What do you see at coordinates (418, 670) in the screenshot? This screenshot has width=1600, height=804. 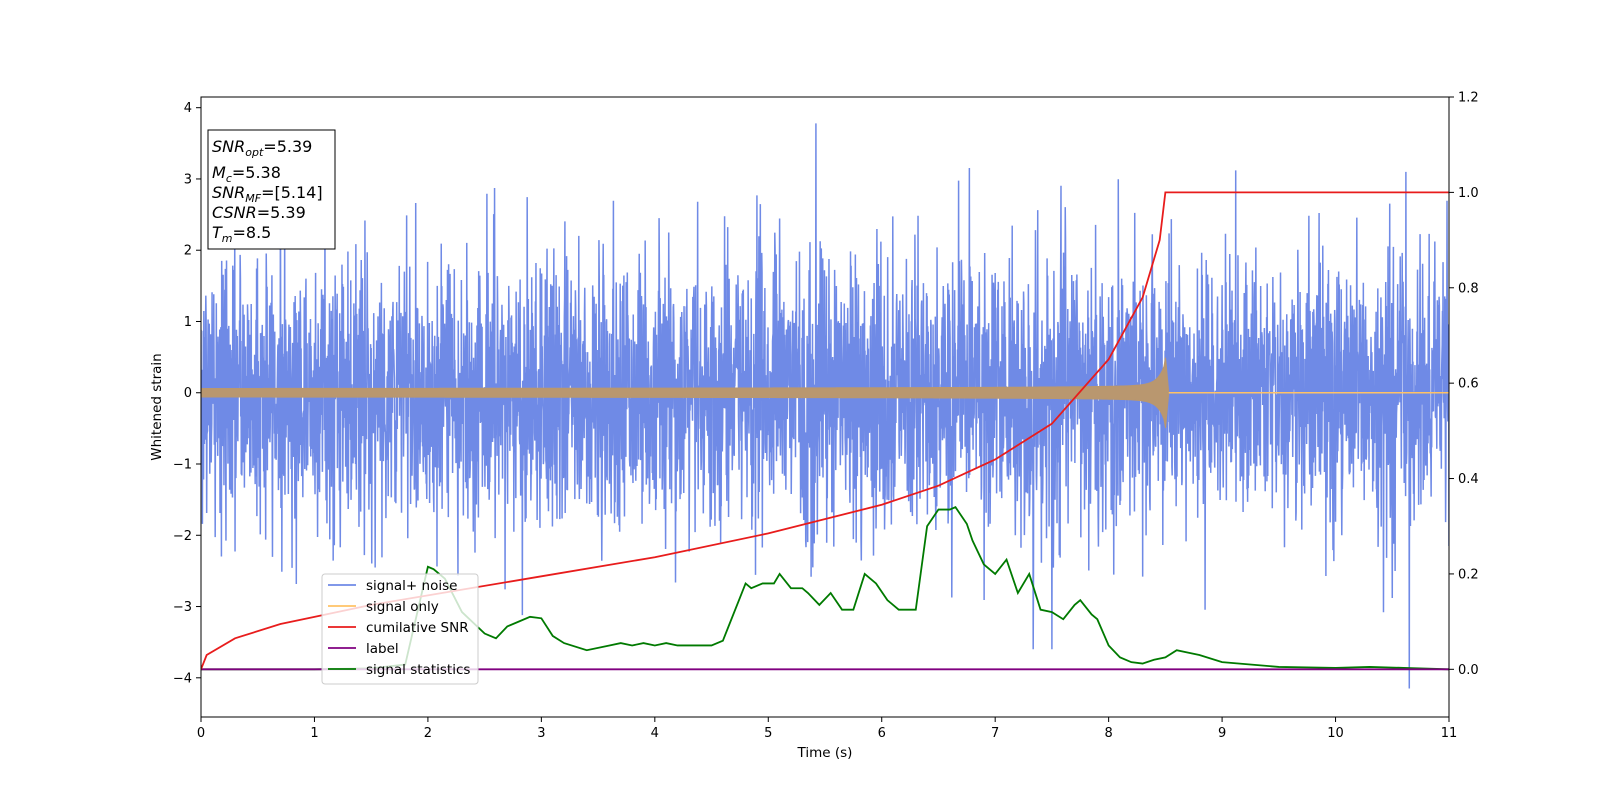 I see `legend-label-signal-statistics: signal statistics` at bounding box center [418, 670].